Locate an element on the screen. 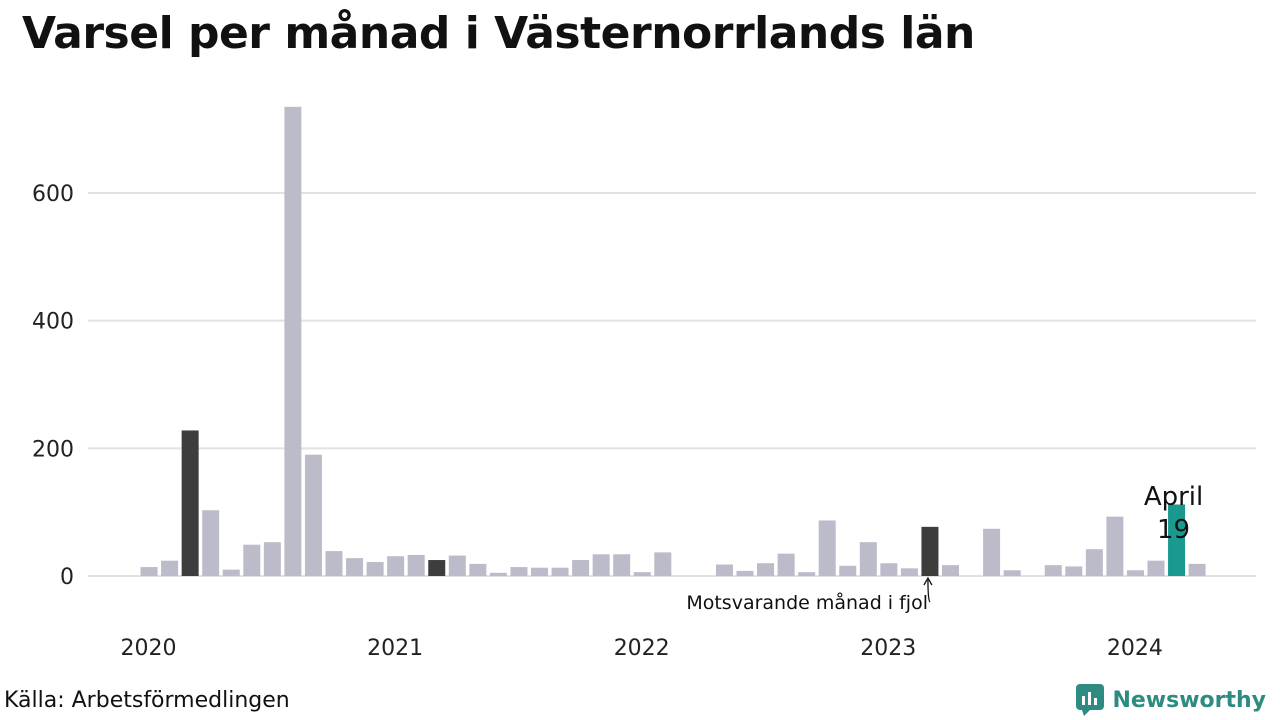  y-tick-label: 400 is located at coordinates (53, 322).